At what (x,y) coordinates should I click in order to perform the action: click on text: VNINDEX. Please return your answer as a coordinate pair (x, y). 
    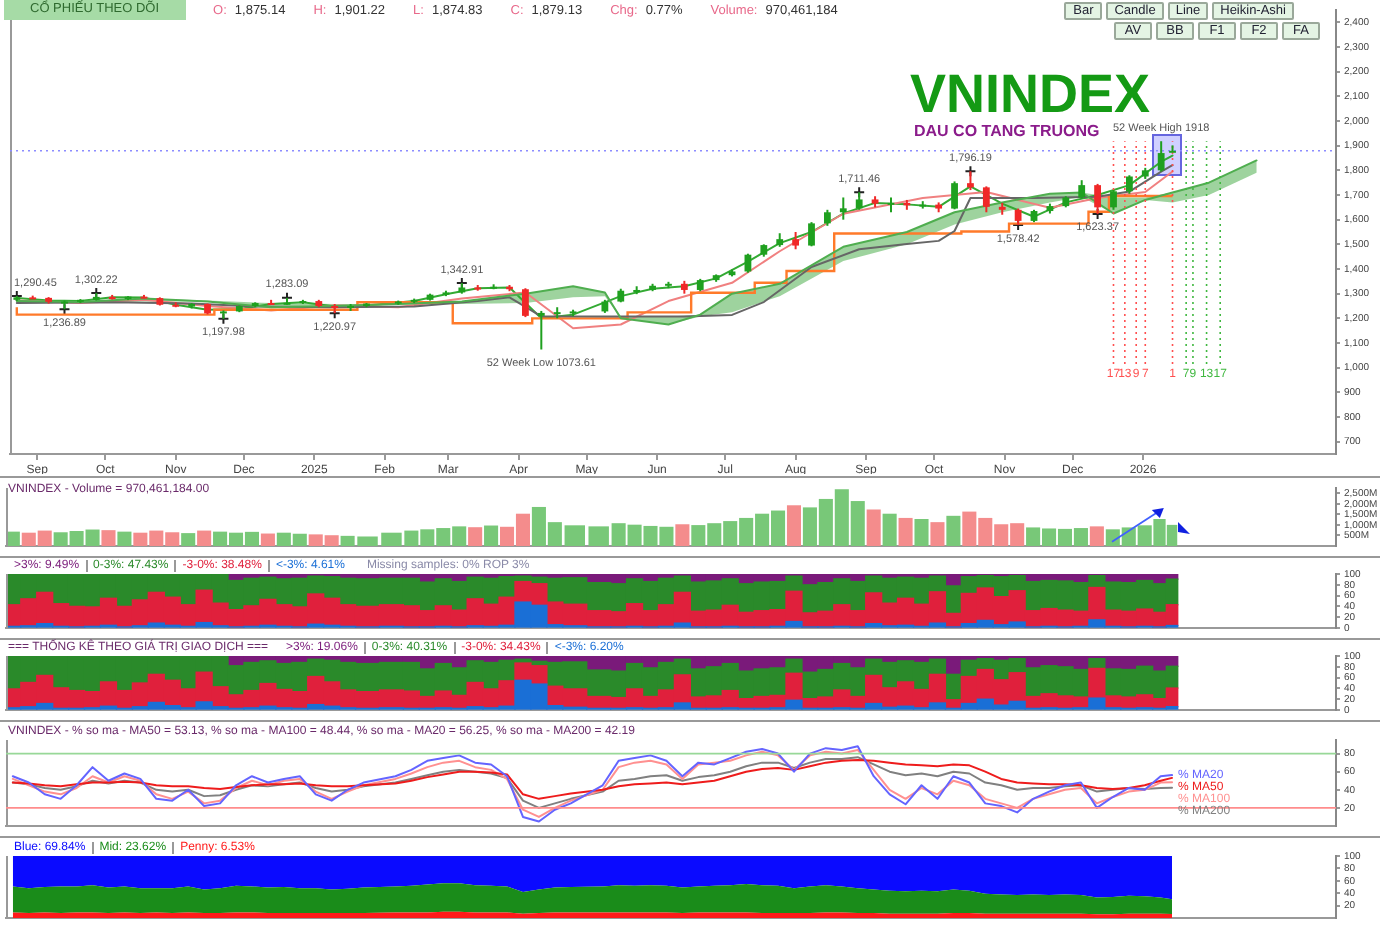
    Looking at the image, I should click on (1030, 94).